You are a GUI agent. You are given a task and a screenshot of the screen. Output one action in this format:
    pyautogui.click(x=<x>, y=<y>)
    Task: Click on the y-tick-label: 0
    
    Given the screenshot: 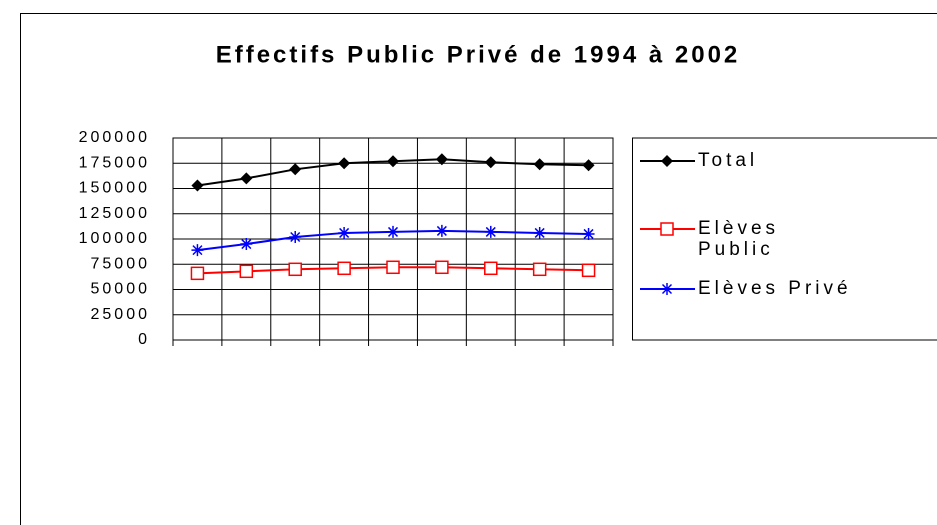 What is the action you would take?
    pyautogui.click(x=144, y=339)
    